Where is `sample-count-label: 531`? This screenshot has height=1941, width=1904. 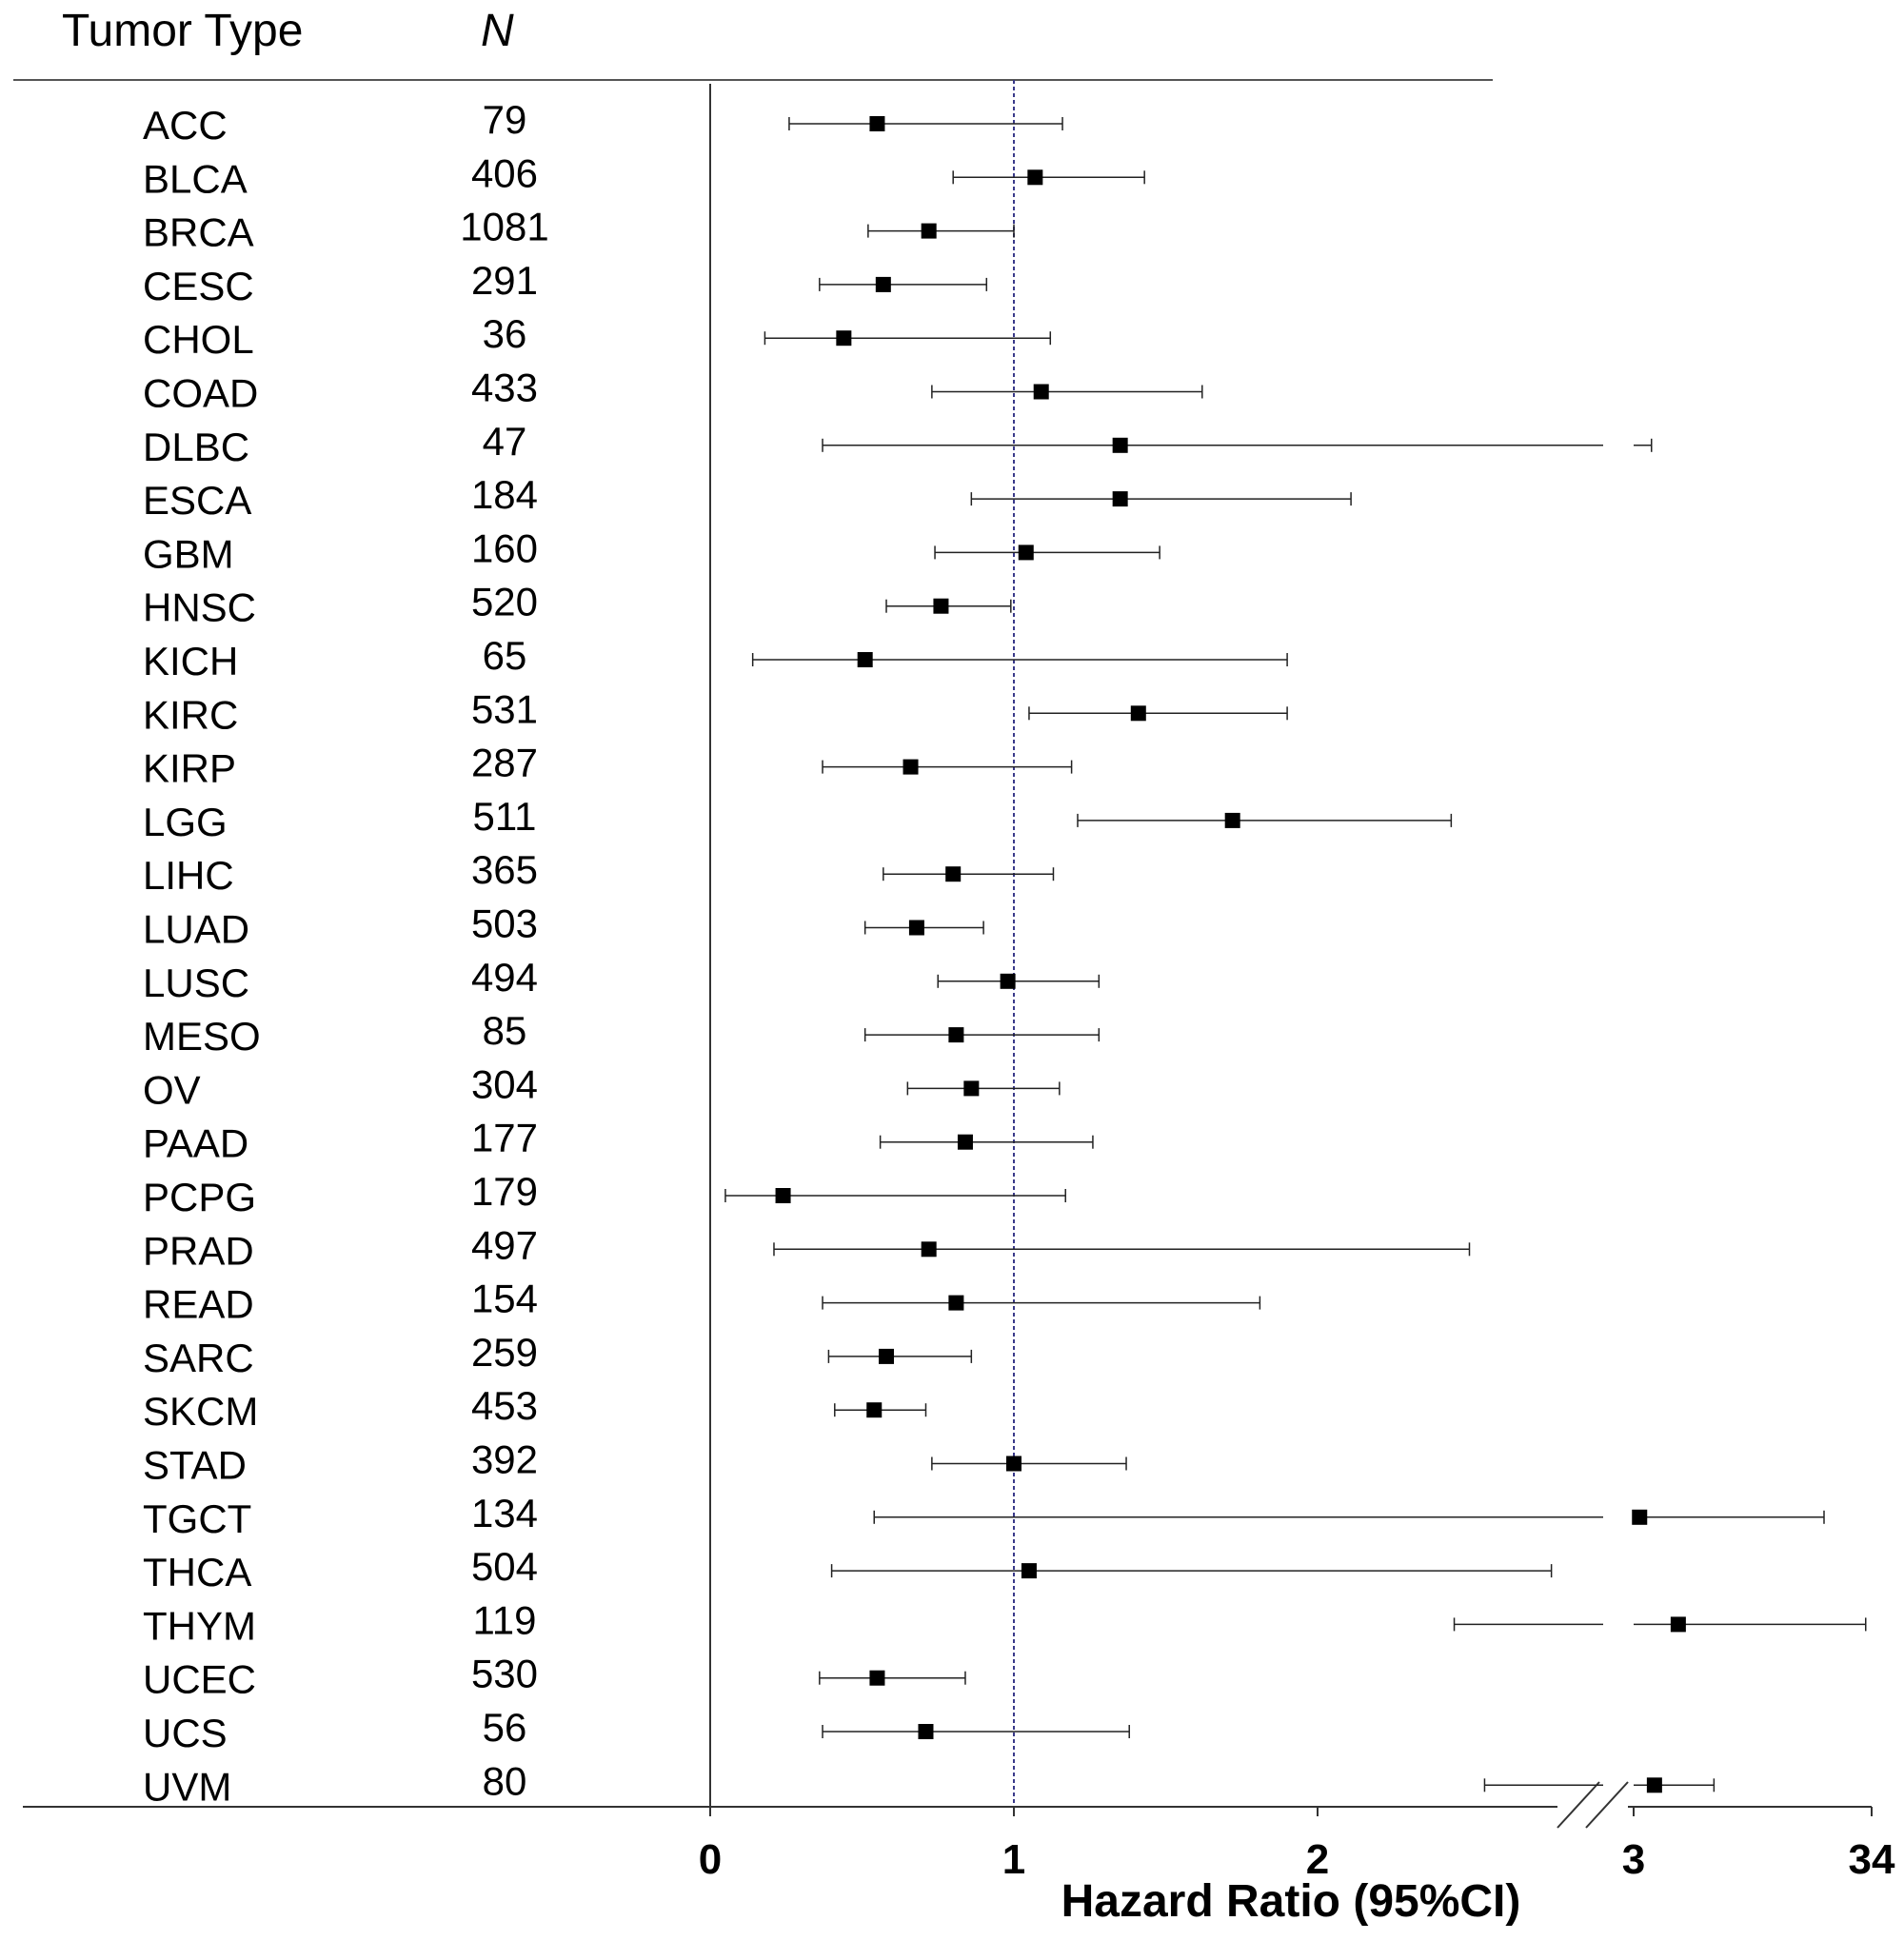
sample-count-label: 531 is located at coordinates (504, 708).